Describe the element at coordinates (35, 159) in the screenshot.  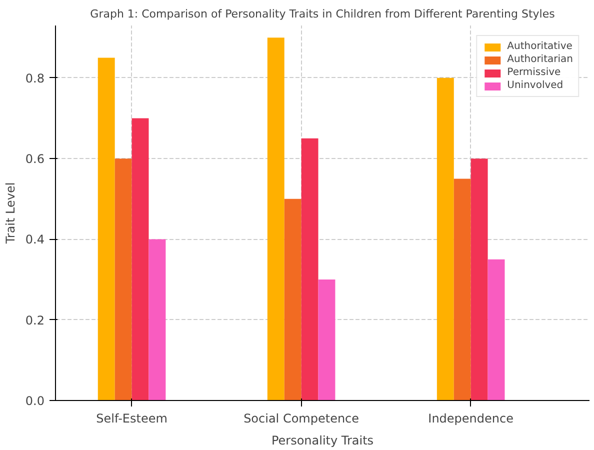
I see `y-tick-label: 0.6` at that location.